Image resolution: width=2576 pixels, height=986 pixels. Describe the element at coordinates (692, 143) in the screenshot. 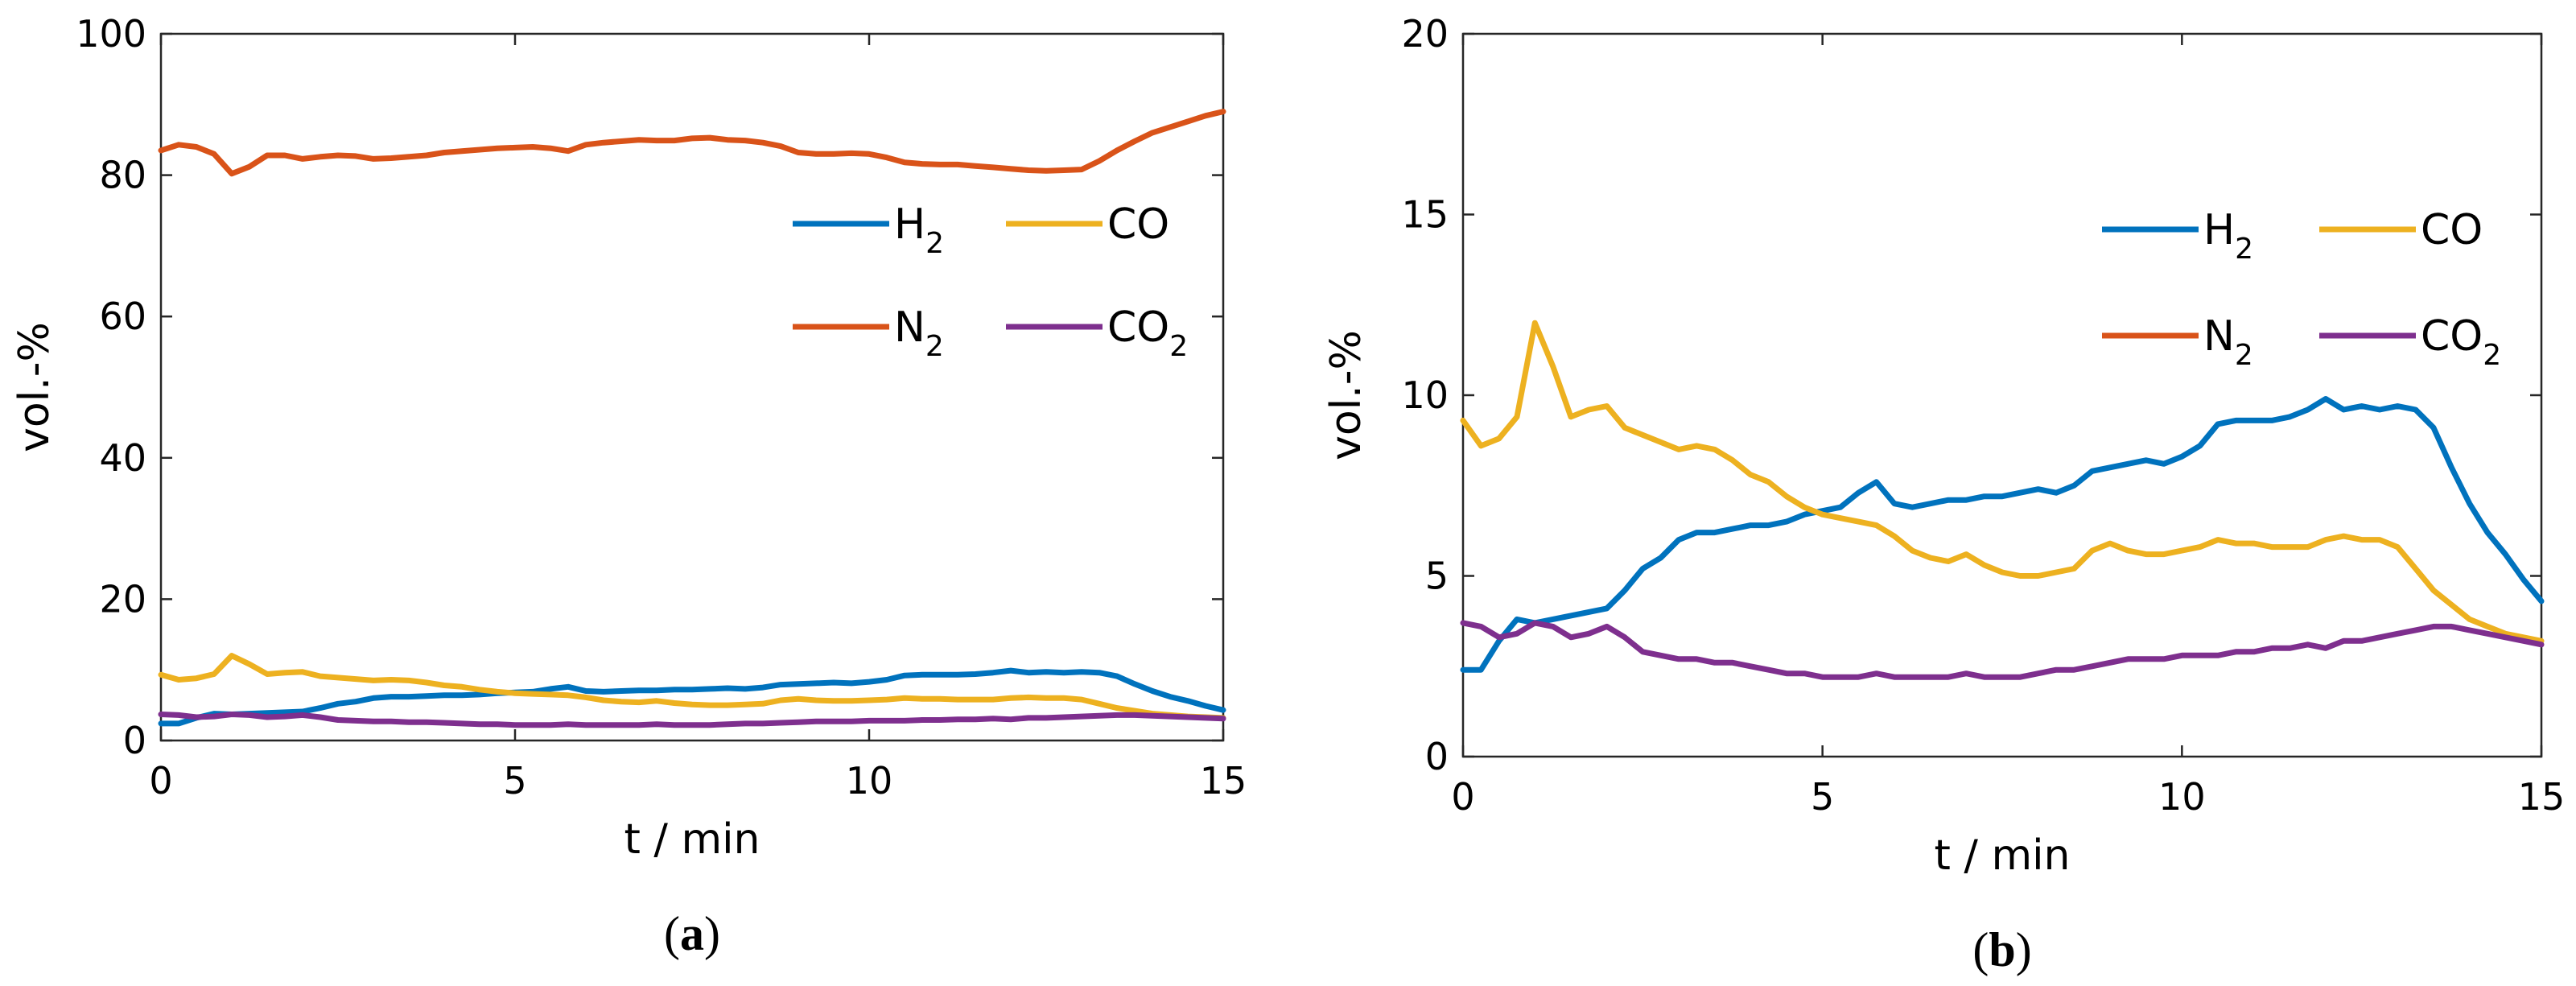

I see `series-line-n2` at that location.